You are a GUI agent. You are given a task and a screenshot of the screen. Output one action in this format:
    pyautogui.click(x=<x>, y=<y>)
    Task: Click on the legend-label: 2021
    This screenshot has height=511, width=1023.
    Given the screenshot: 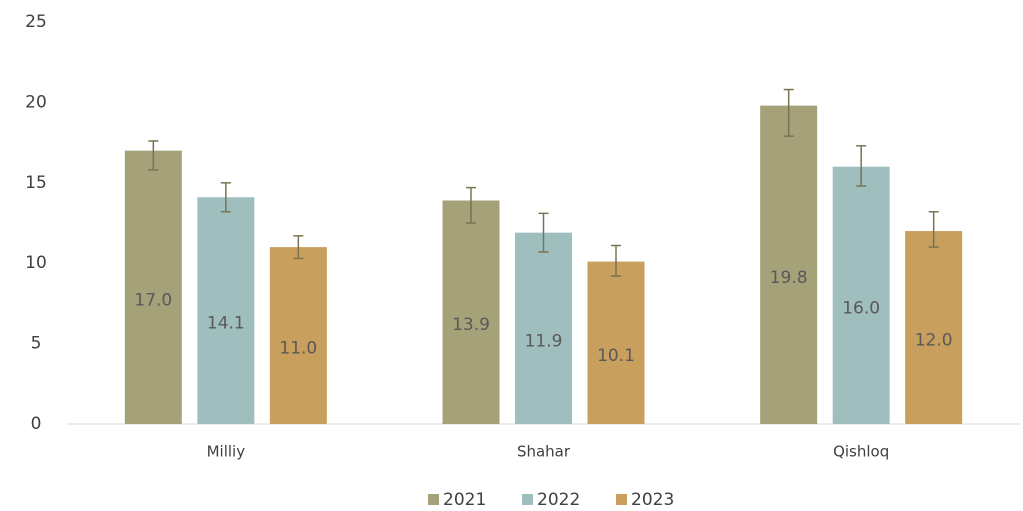 What is the action you would take?
    pyautogui.click(x=464, y=500)
    